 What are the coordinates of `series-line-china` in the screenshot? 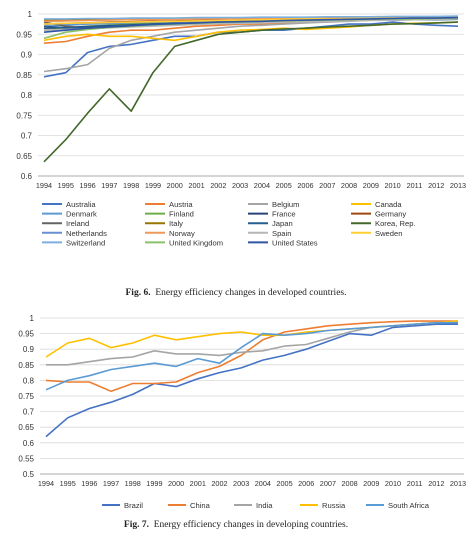 It's located at (251, 356).